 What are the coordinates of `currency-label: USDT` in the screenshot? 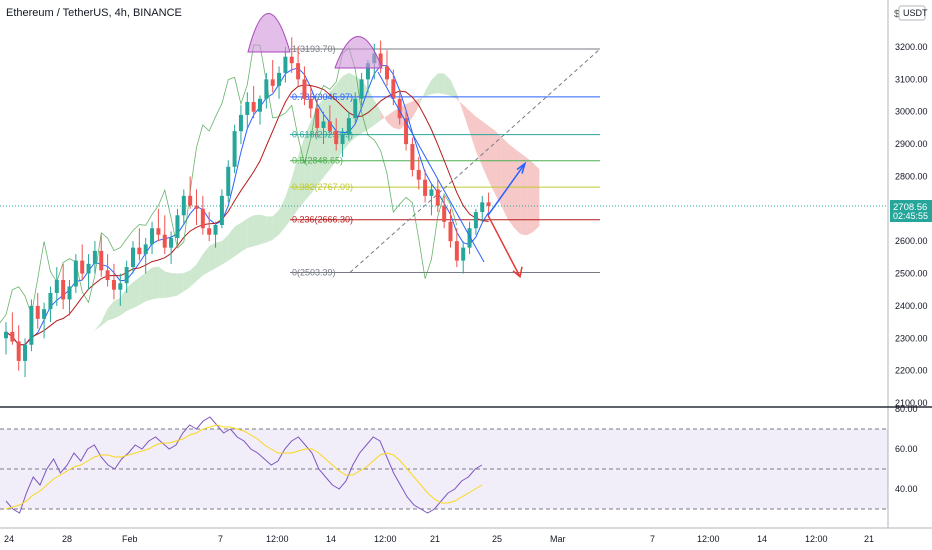 It's located at (915, 13).